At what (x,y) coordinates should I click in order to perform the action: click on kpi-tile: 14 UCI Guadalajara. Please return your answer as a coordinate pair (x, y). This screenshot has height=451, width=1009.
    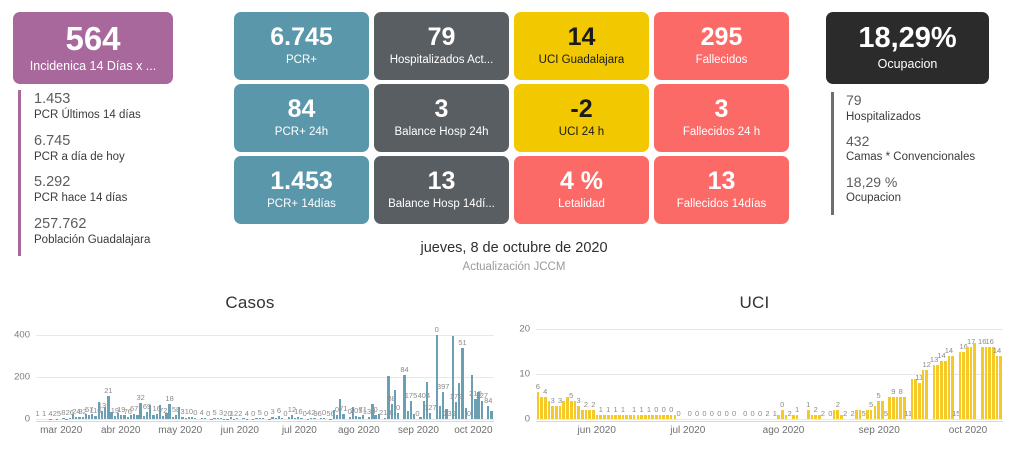
    Looking at the image, I should click on (581, 46).